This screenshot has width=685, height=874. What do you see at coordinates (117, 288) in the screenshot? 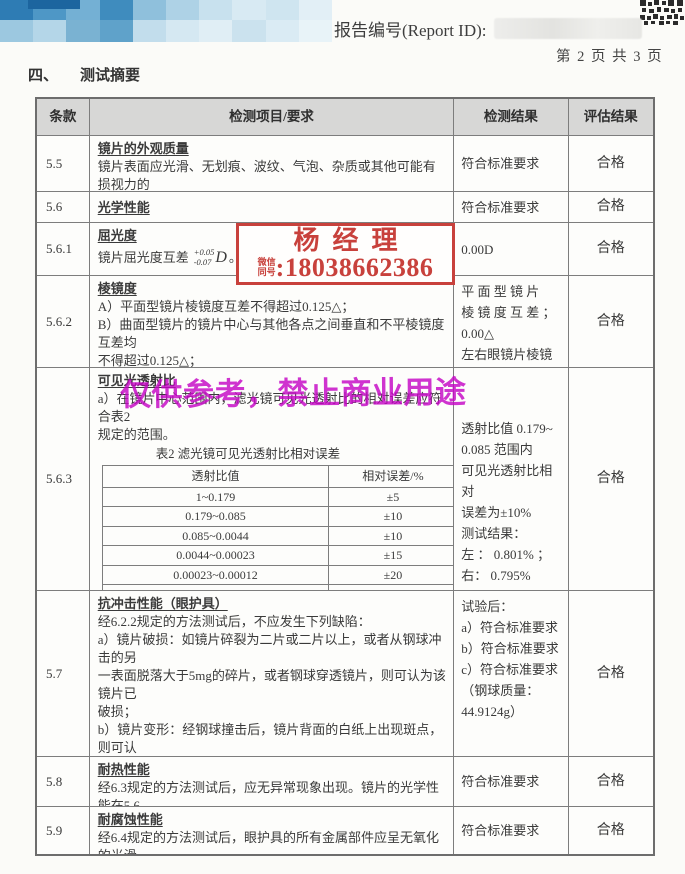
I see `item-title: 棱镜度` at bounding box center [117, 288].